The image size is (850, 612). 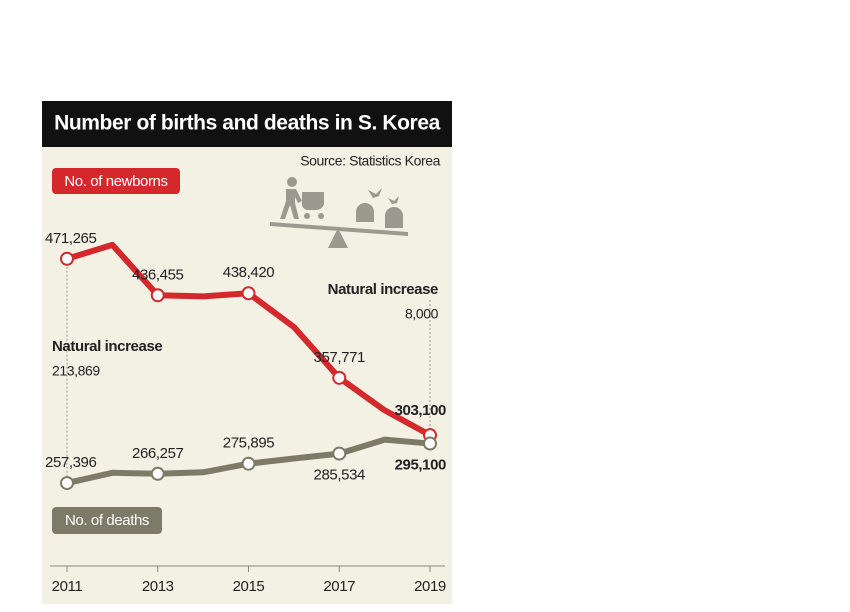 What do you see at coordinates (370, 161) in the screenshot?
I see `source: Source: Statistics Korea` at bounding box center [370, 161].